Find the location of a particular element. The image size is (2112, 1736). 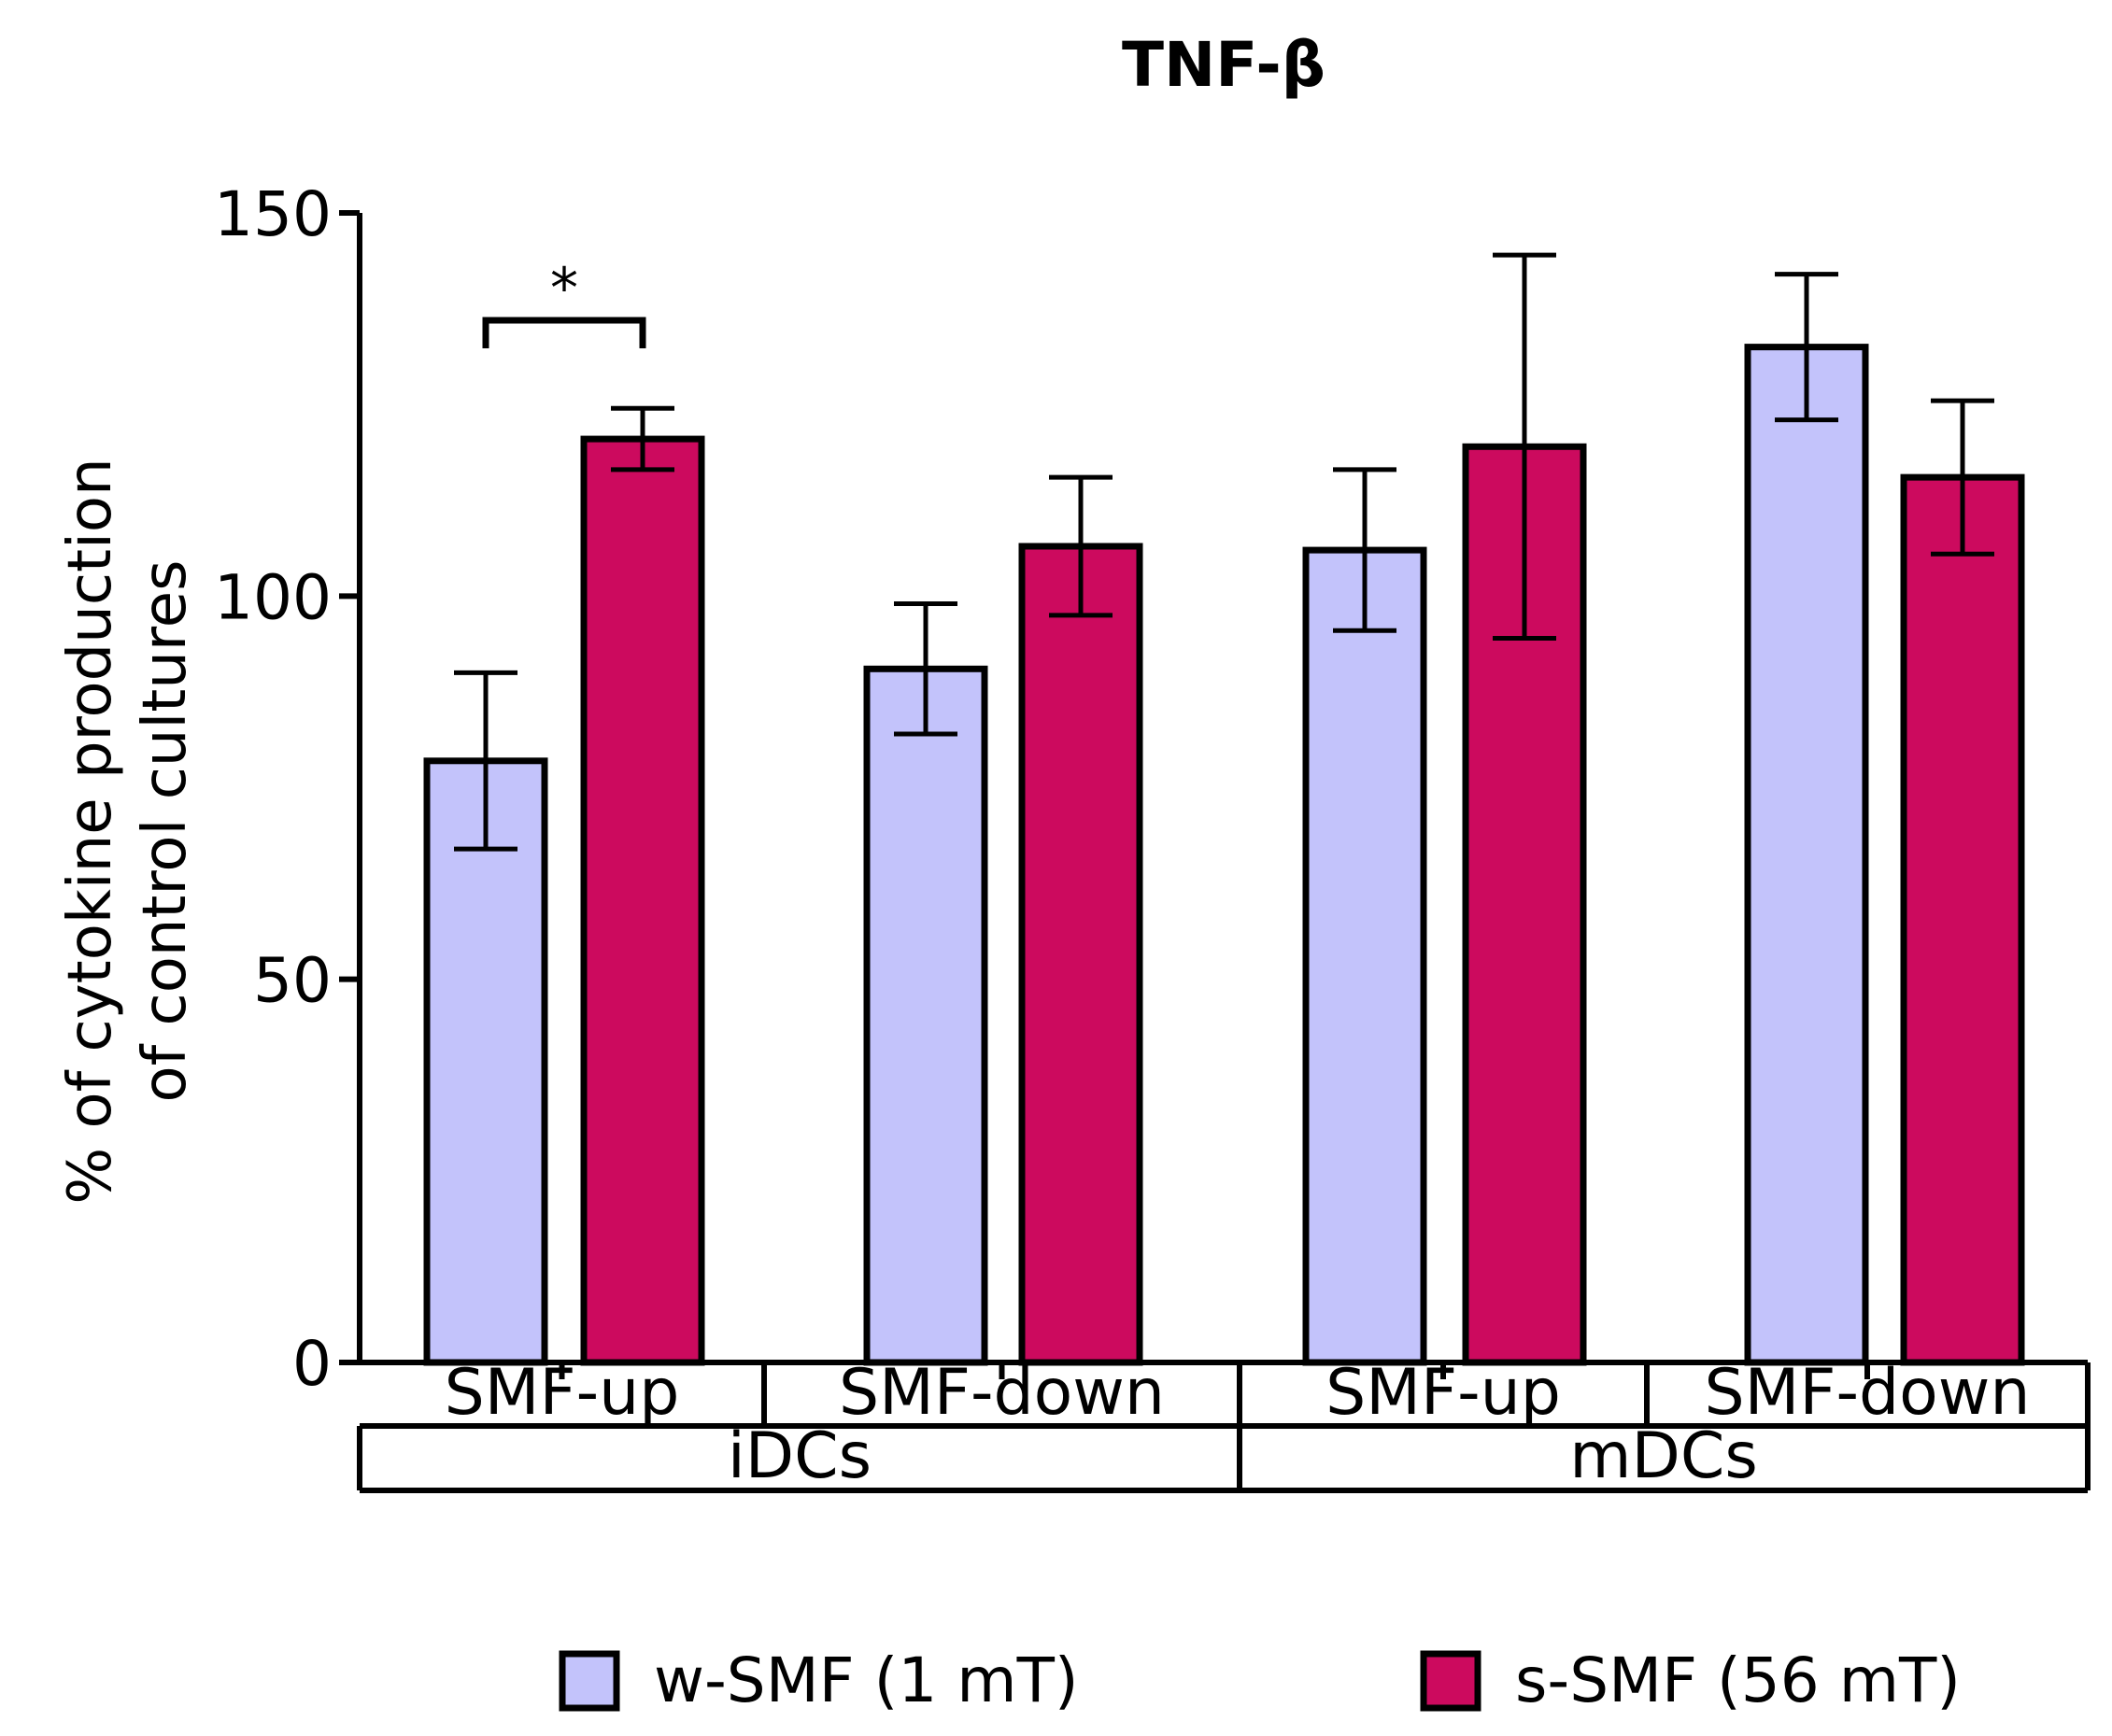

significance-star: * is located at coordinates (564, 289).